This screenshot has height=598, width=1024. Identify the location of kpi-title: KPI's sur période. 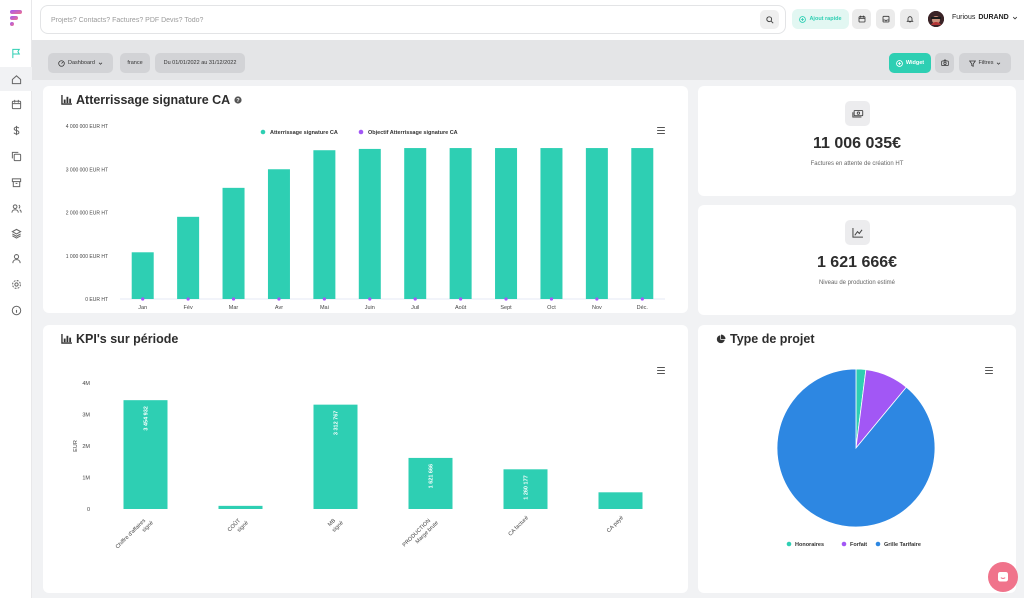
(119, 339).